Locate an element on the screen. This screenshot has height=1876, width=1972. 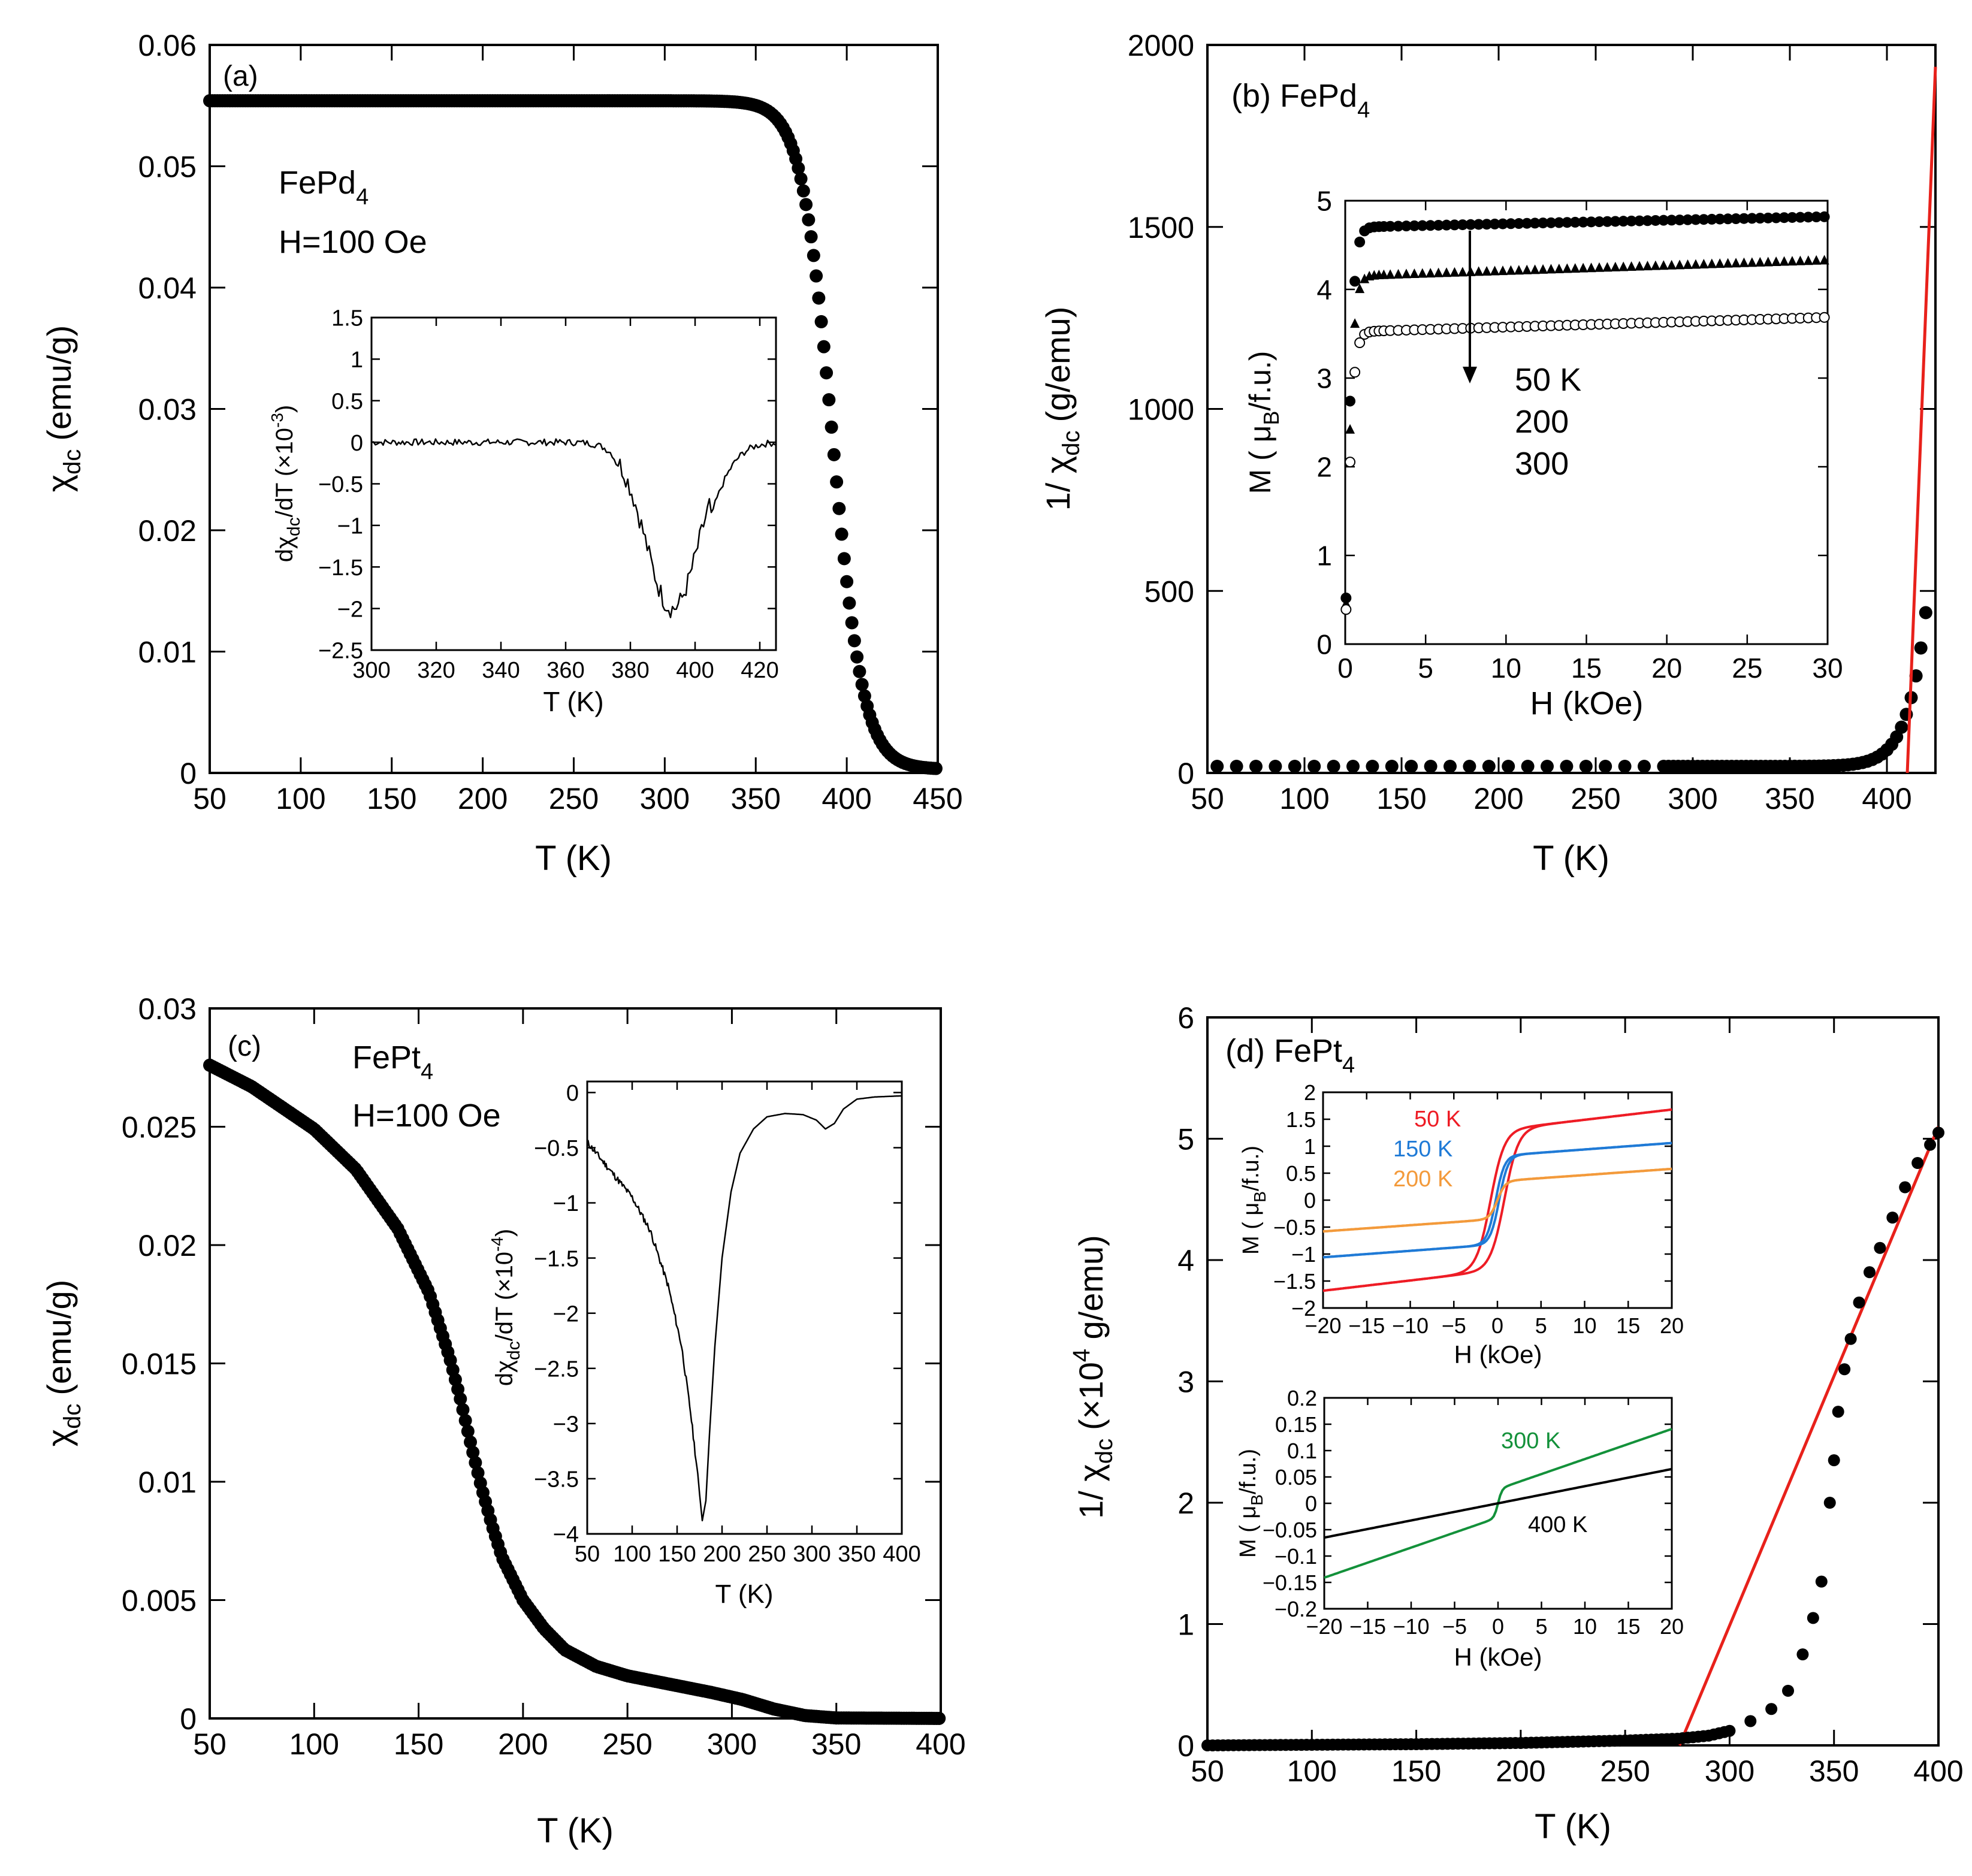
panel-c-x-tick-label: 150 is located at coordinates (418, 1744).